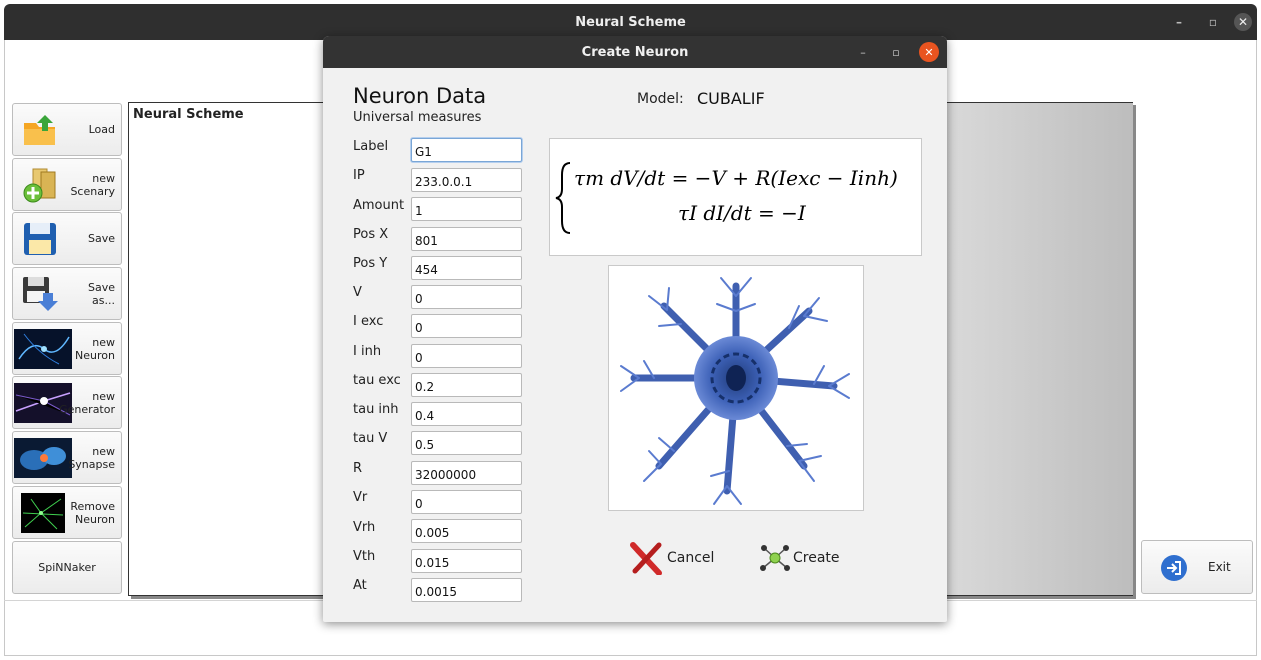 The width and height of the screenshot is (1261, 660). What do you see at coordinates (563, 198) in the screenshot?
I see `equation-brace-icon` at bounding box center [563, 198].